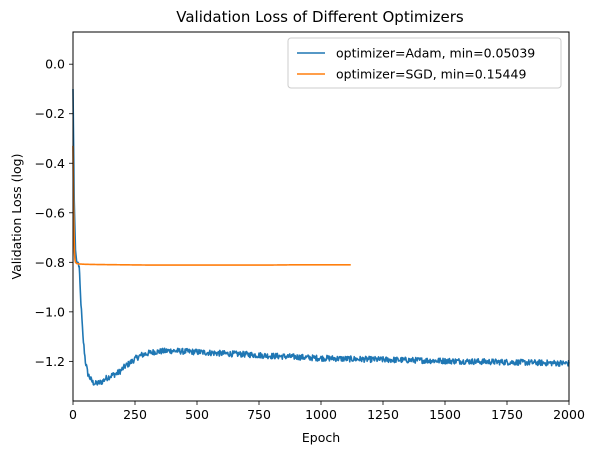 The image size is (596, 455). Describe the element at coordinates (50, 163) in the screenshot. I see `y-tick-label: −0.4` at that location.